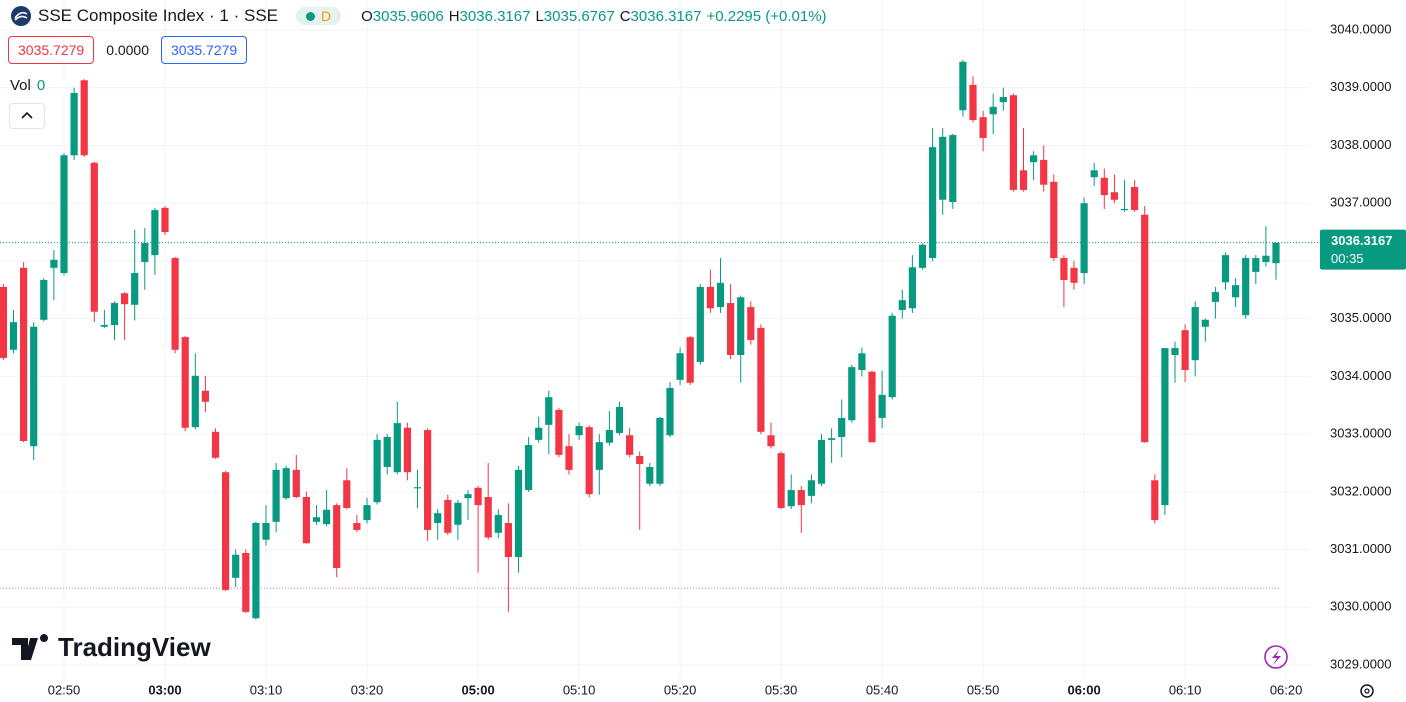  What do you see at coordinates (158, 15) in the screenshot?
I see `symbol-title: SSE Composite Index · 1 · SSE` at bounding box center [158, 15].